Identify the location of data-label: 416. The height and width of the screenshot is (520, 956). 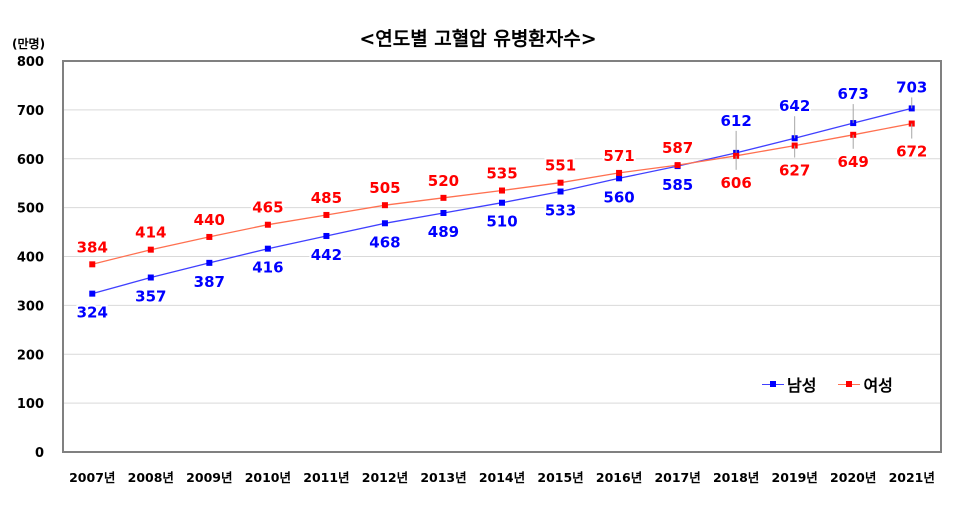
(267, 268).